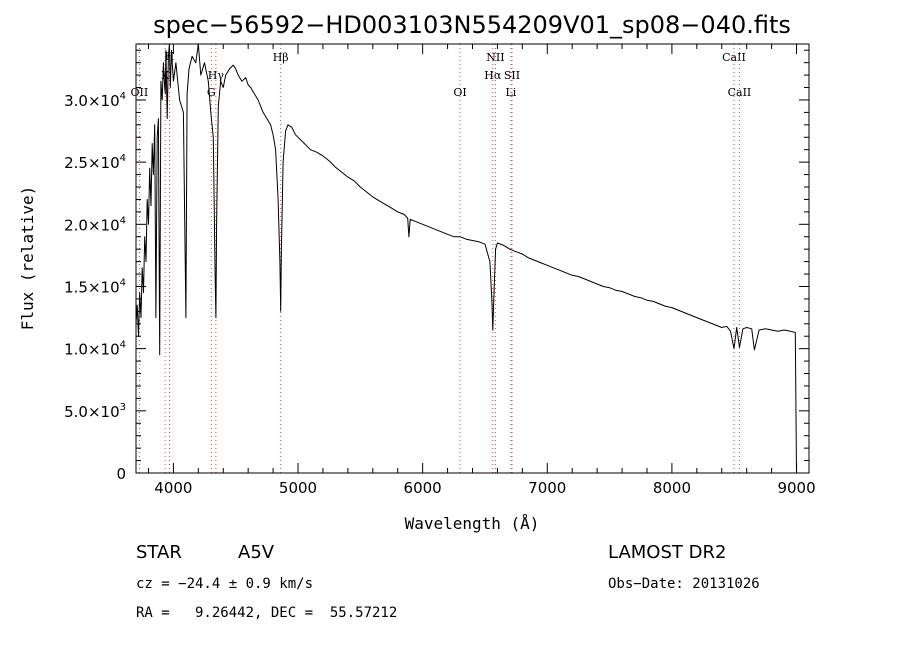 The width and height of the screenshot is (900, 650). What do you see at coordinates (95, 162) in the screenshot?
I see `y-tick-label: 2.5×104` at bounding box center [95, 162].